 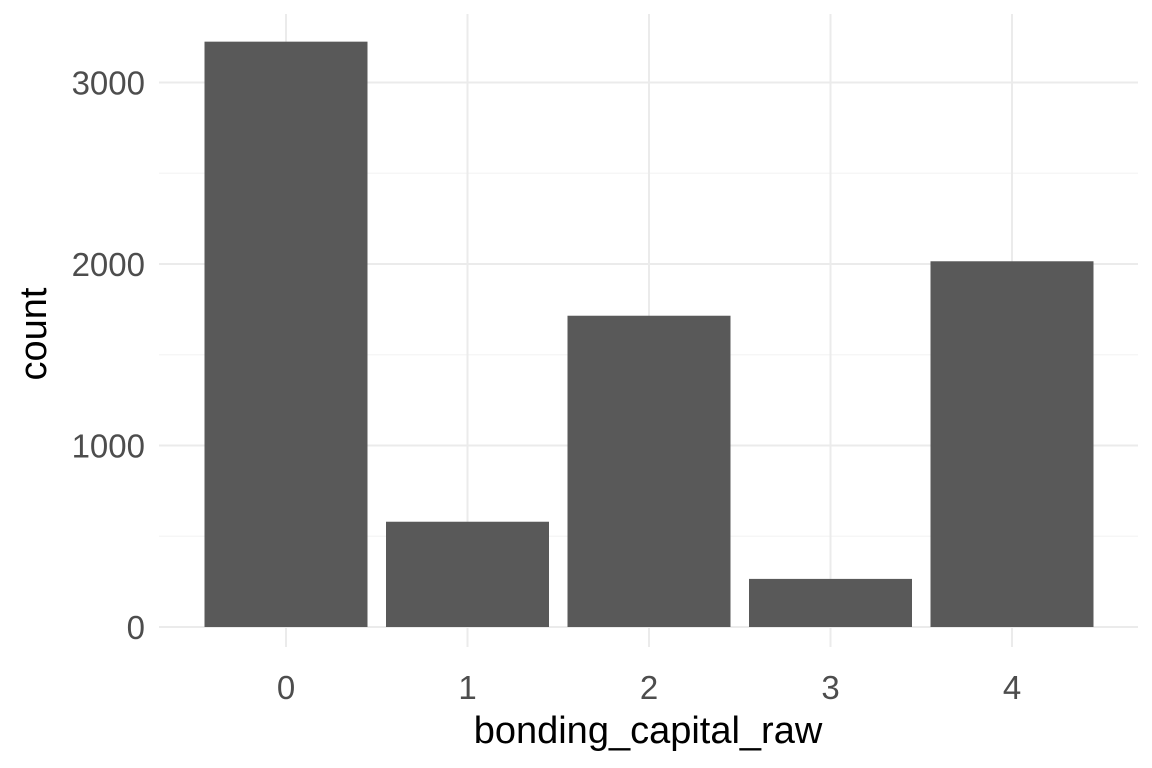 What do you see at coordinates (108, 264) in the screenshot?
I see `y-tick-label: 2000` at bounding box center [108, 264].